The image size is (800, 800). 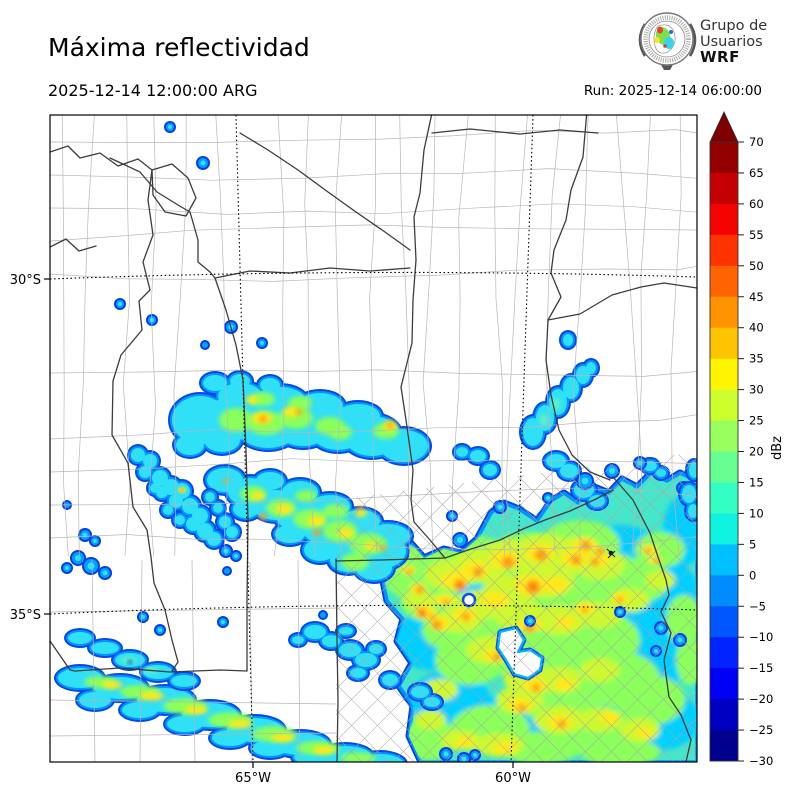 What do you see at coordinates (193, 660) in the screenshot?
I see `county-mesh-southwest` at bounding box center [193, 660].